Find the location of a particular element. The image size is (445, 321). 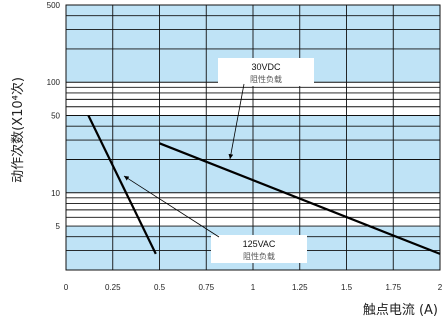

x-tick-label: 0 is located at coordinates (66, 287).